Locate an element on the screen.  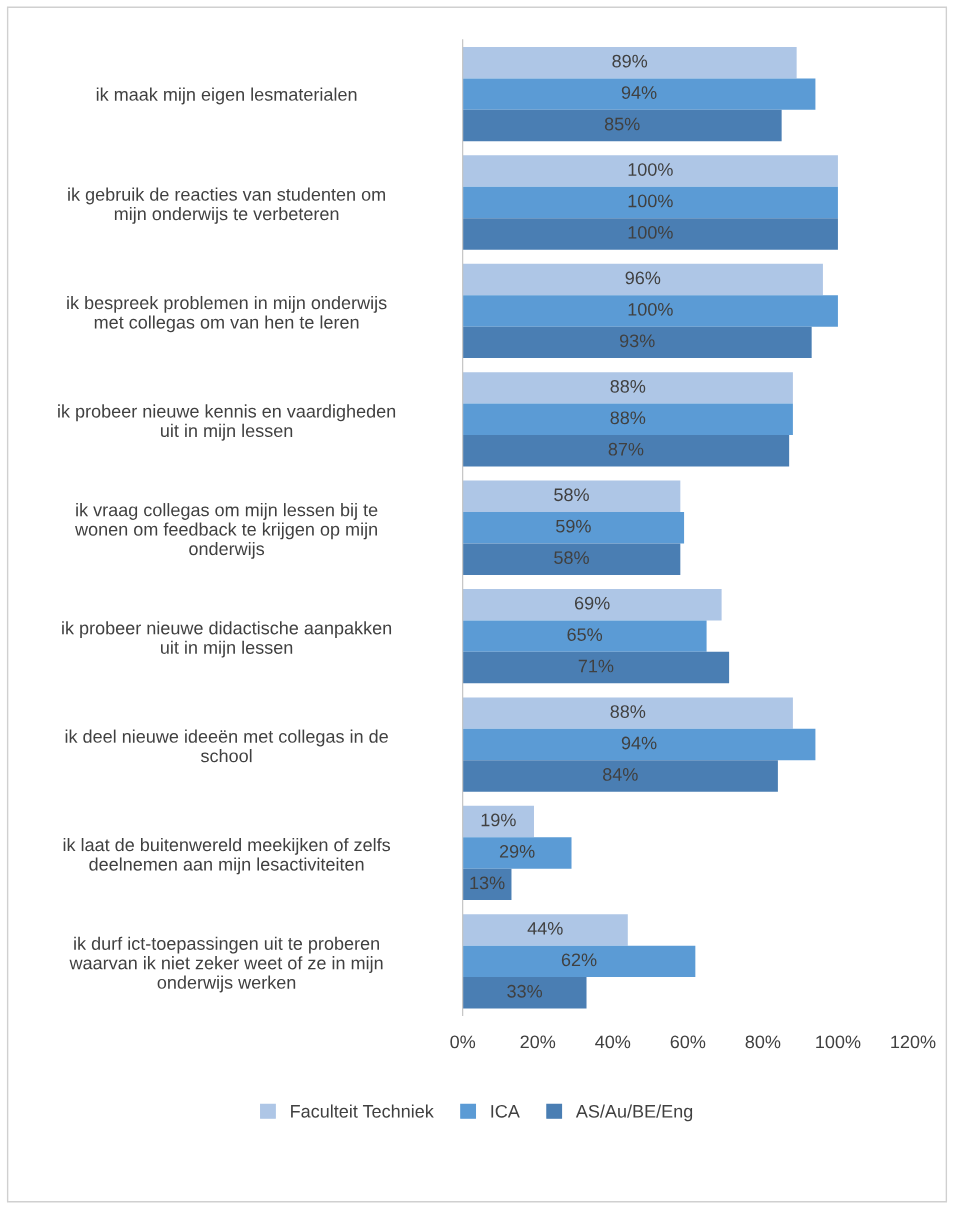
y-tick-label: ik laat de buitenwereld meekijken of zelfs deelnemen aan mijn lesactiviteiten is located at coordinates (227, 856).